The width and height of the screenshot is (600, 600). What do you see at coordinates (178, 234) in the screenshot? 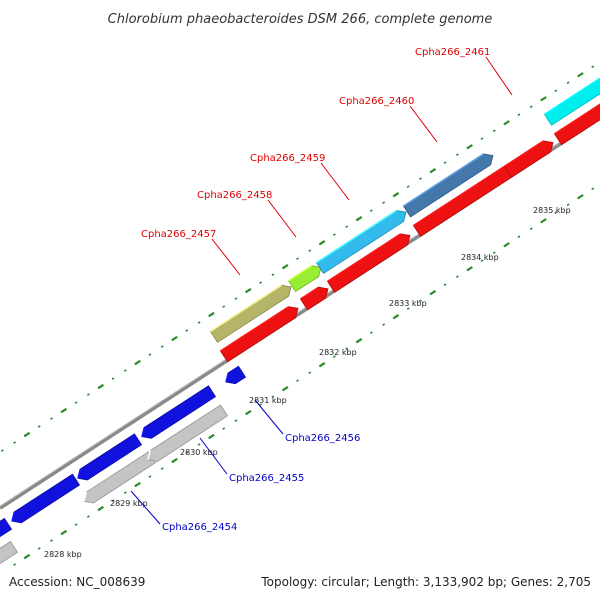
I see `gene-label-Cpha266_2457: Cpha266_2457` at bounding box center [178, 234].